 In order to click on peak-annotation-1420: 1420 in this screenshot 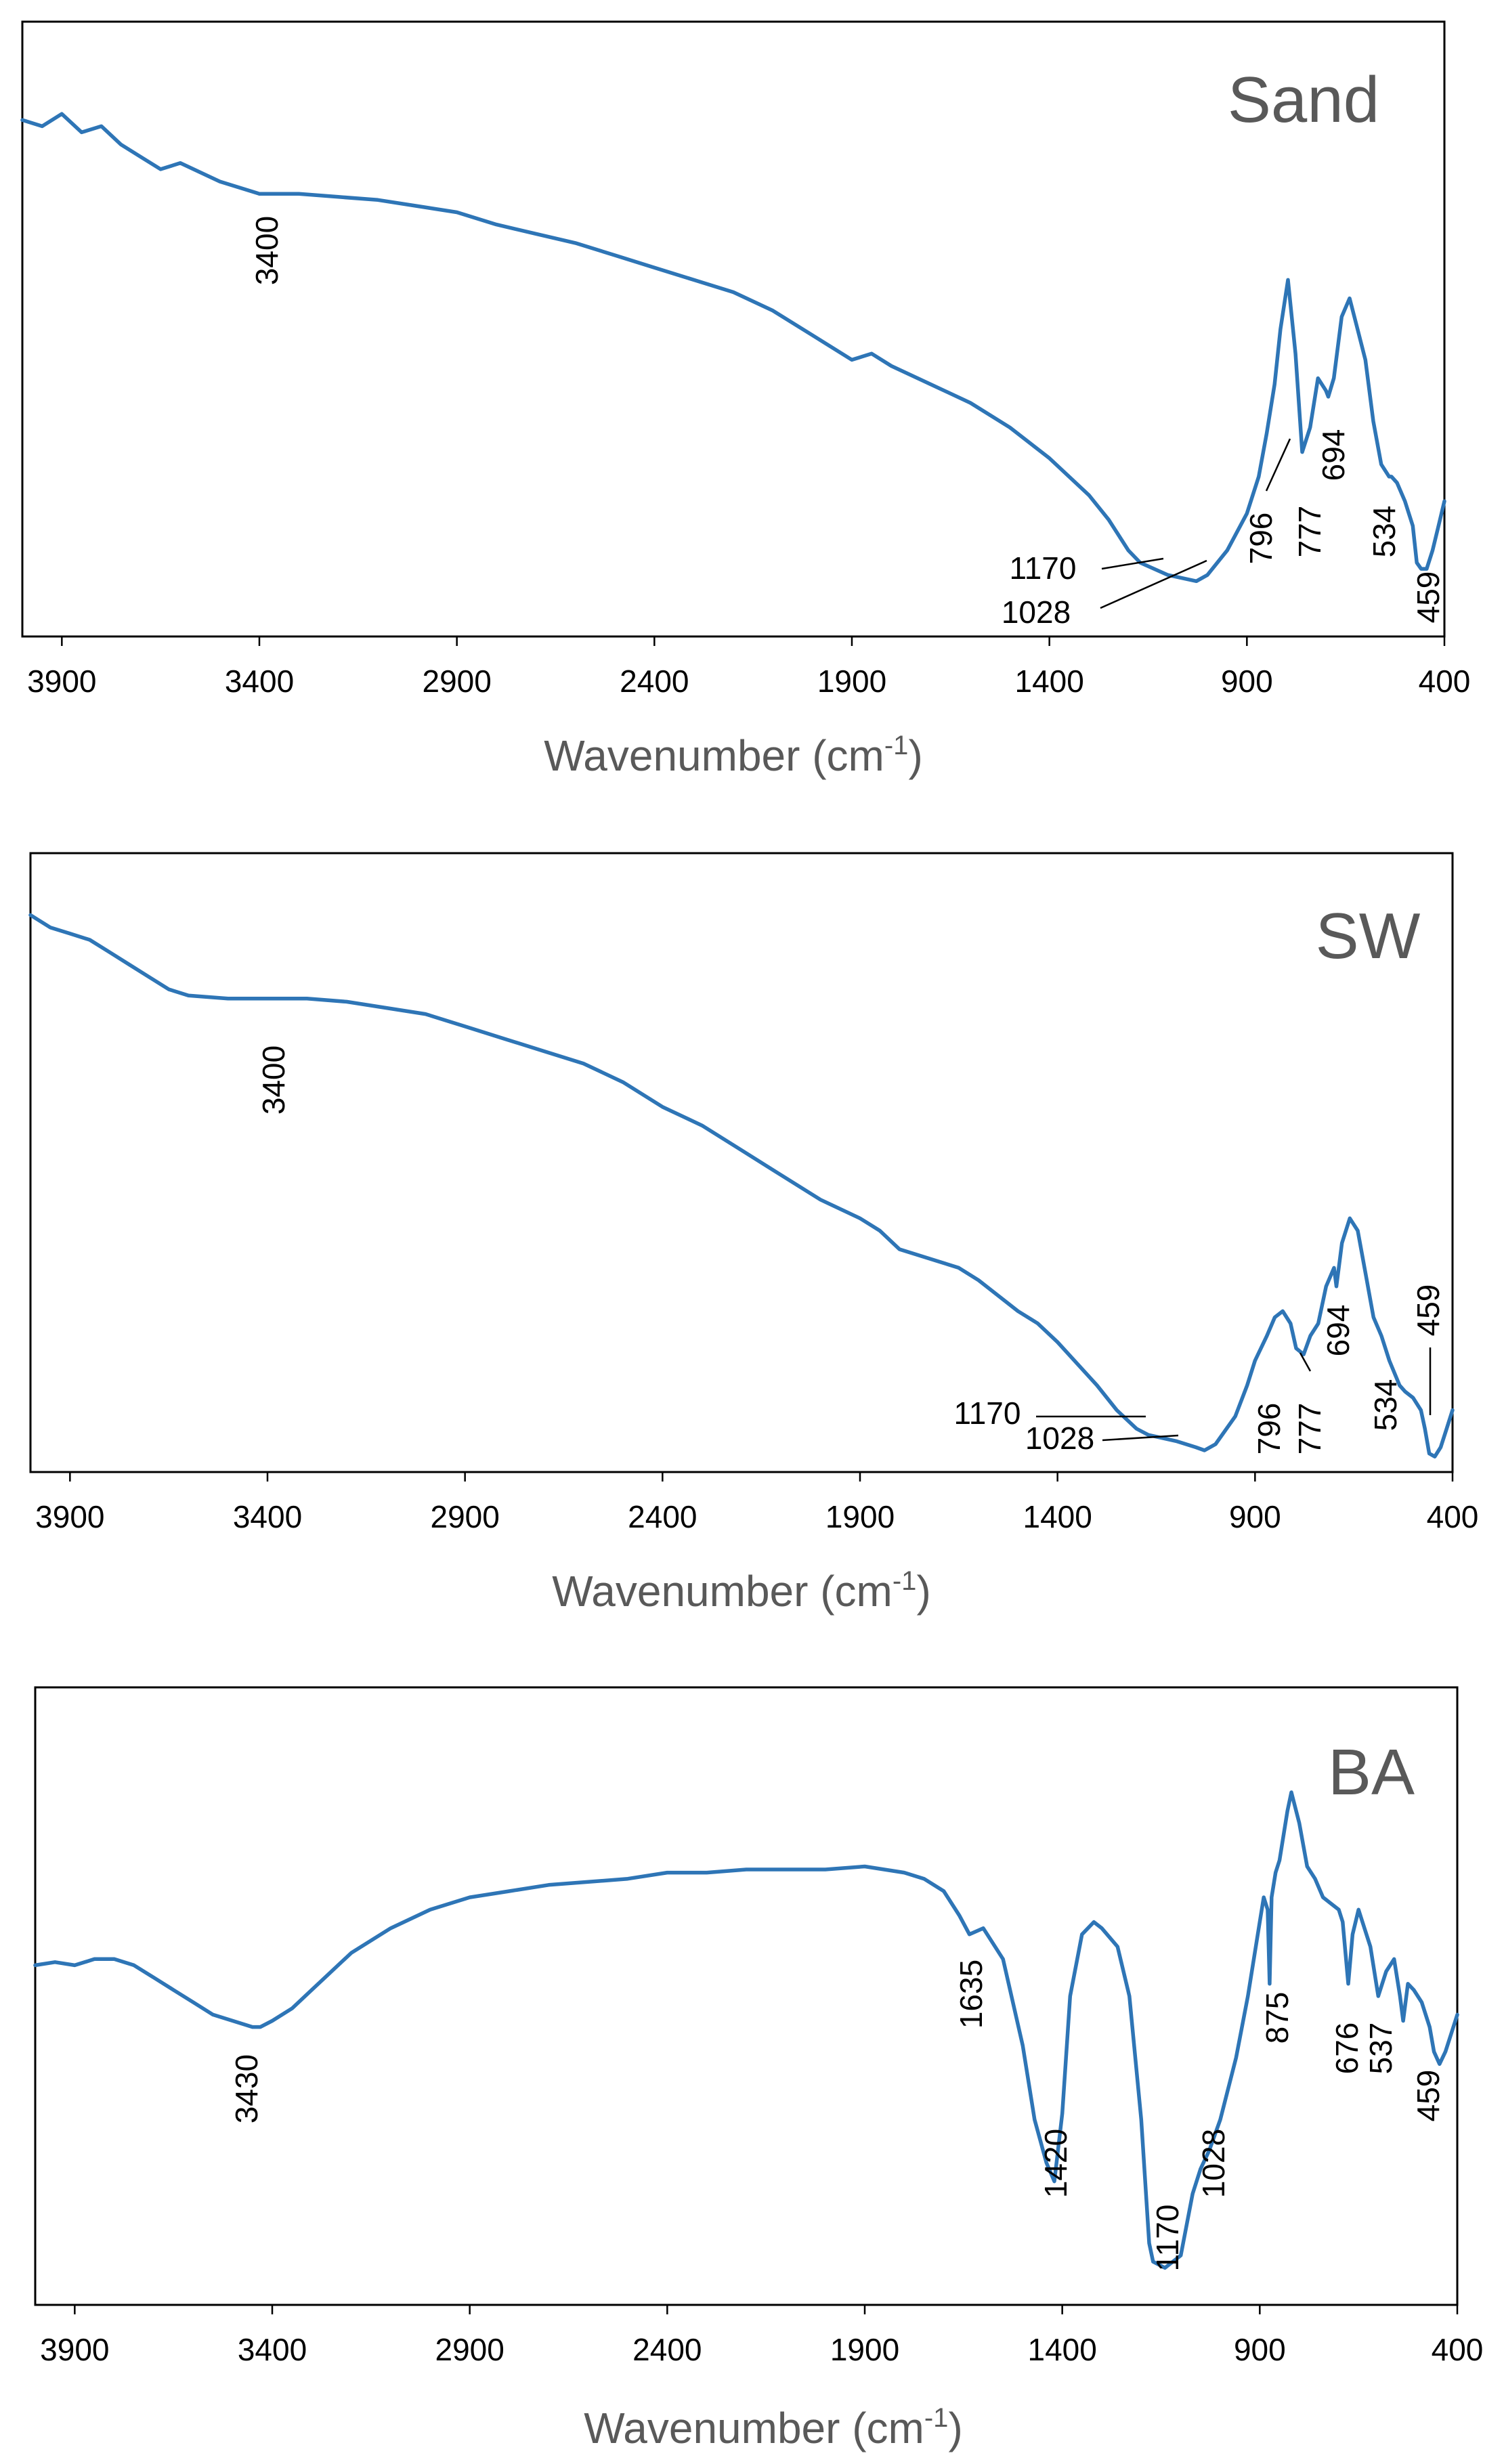, I will do `click(1055, 2163)`.